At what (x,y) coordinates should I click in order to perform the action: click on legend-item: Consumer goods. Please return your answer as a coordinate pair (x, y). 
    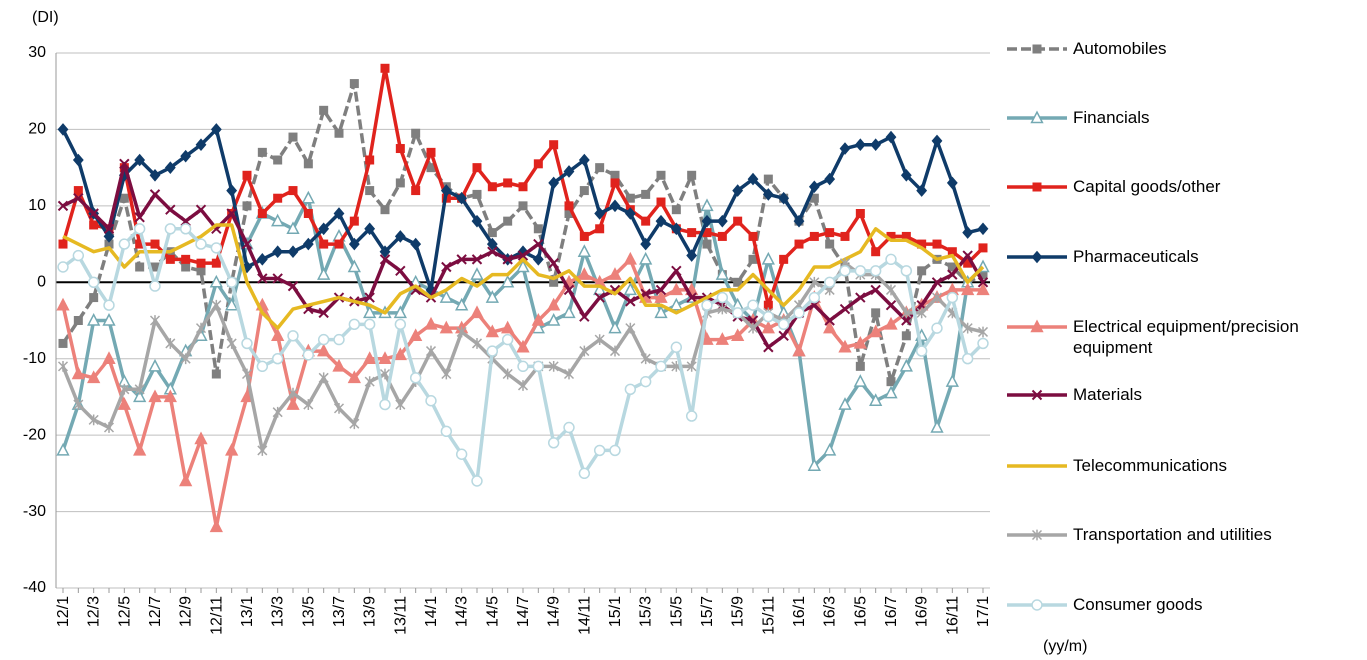
    Looking at the image, I should click on (1170, 604).